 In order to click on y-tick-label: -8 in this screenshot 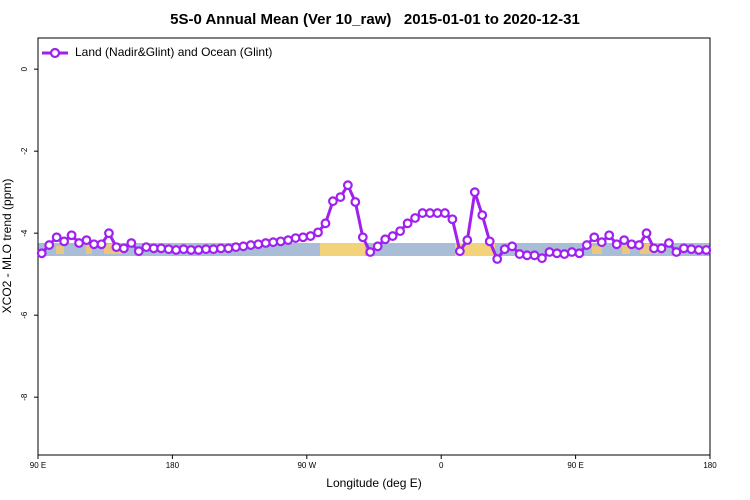, I will do `click(24, 397)`.